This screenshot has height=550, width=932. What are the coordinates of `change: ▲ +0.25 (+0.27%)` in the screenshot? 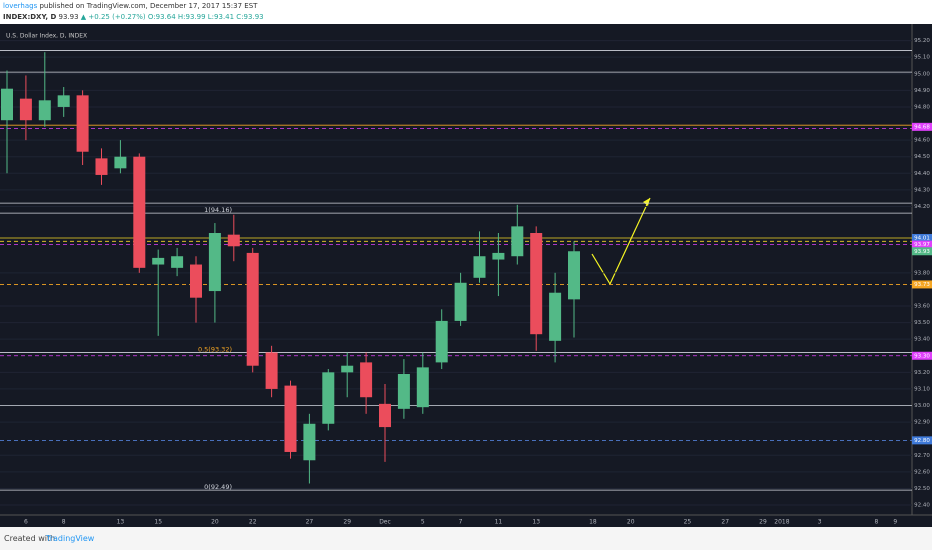 It's located at (113, 17).